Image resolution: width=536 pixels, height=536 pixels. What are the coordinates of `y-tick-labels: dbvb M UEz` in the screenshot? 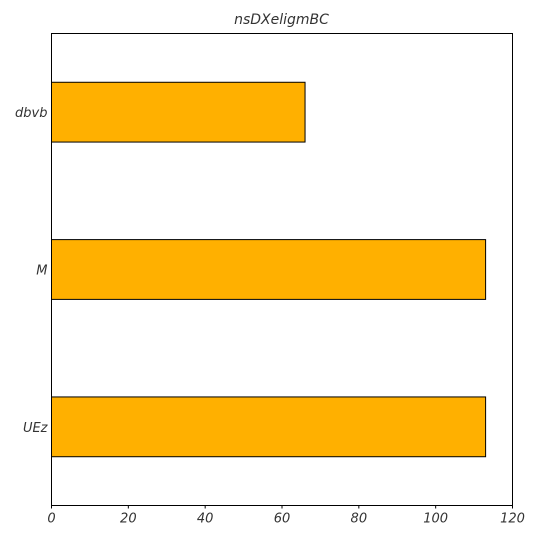 It's located at (32, 271).